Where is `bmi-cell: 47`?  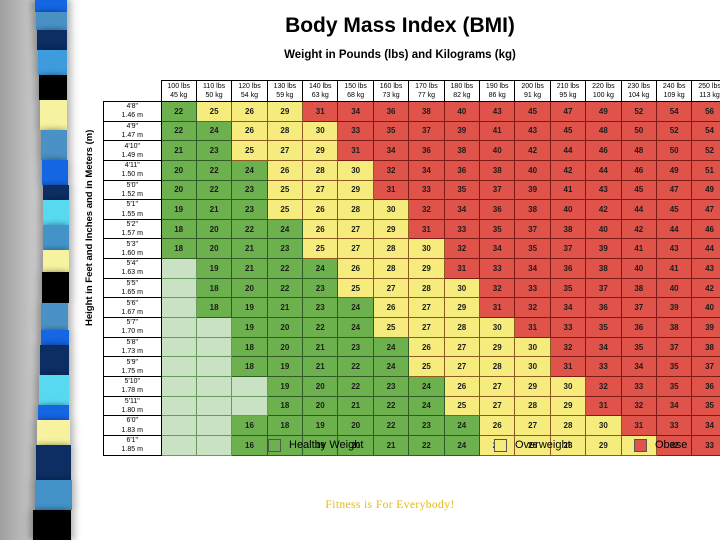 bmi-cell: 47 is located at coordinates (674, 190).